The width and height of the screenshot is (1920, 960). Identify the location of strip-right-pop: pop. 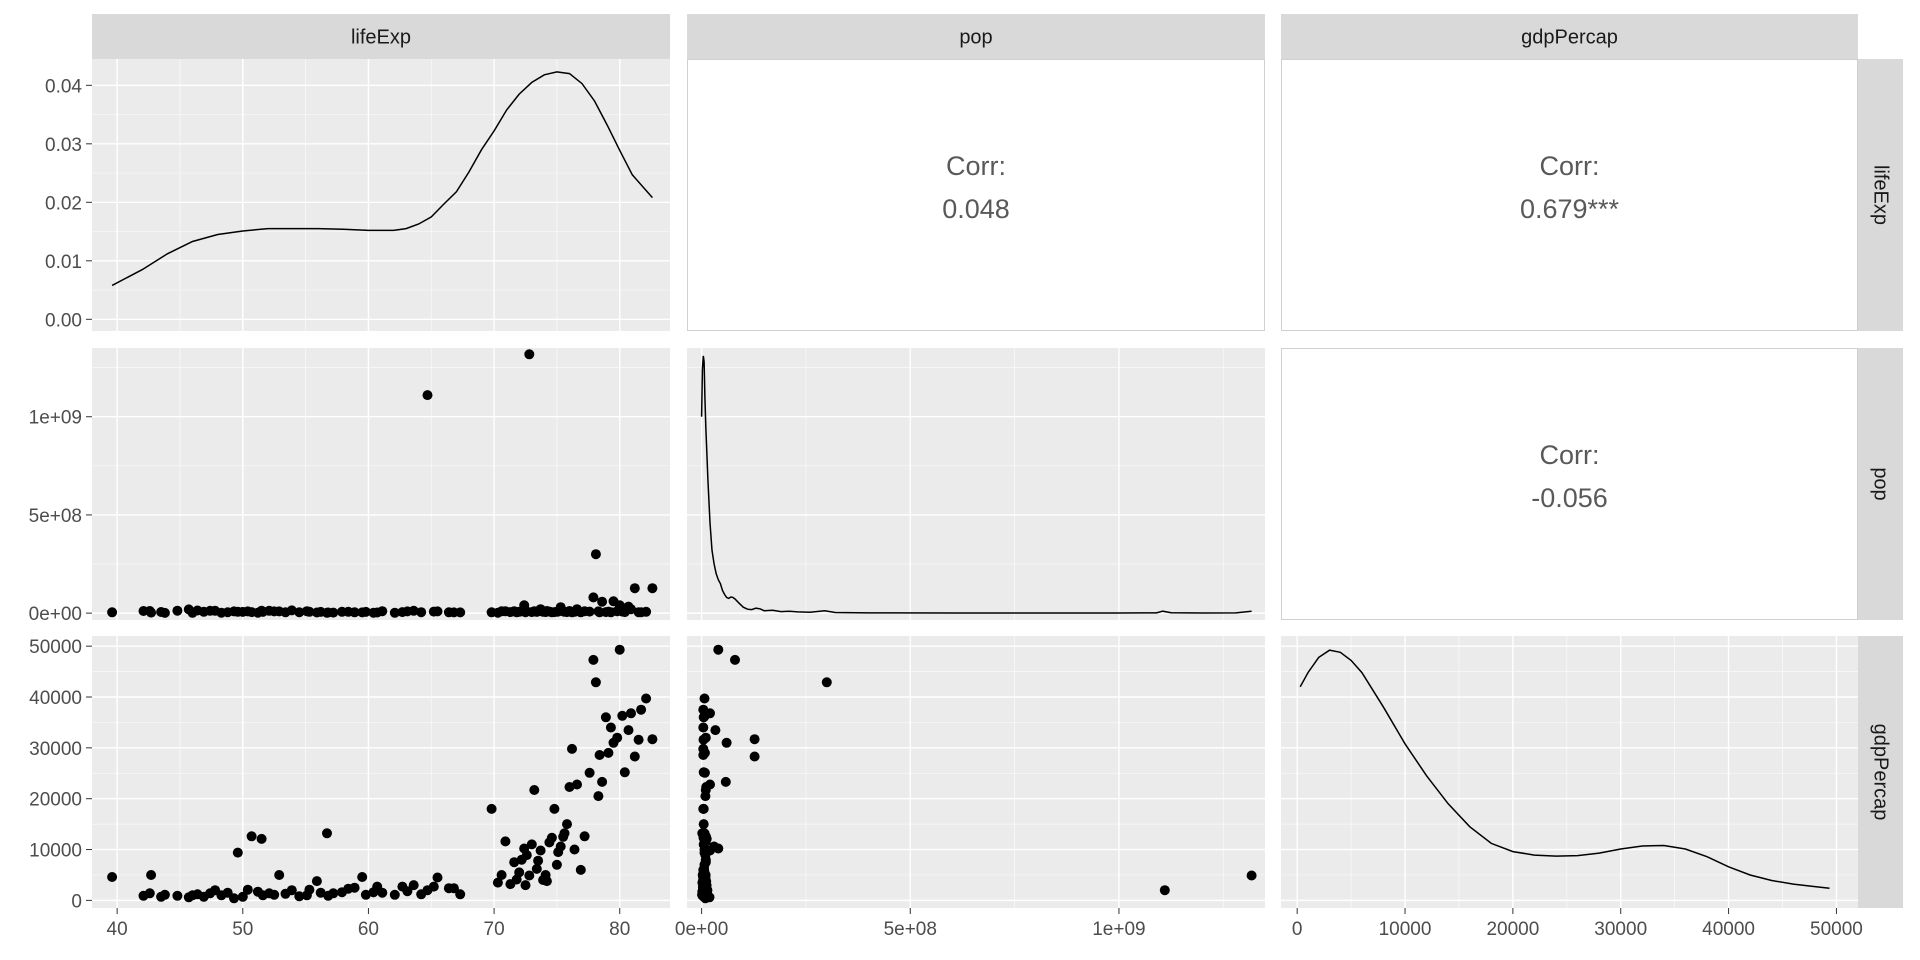
(1880, 484).